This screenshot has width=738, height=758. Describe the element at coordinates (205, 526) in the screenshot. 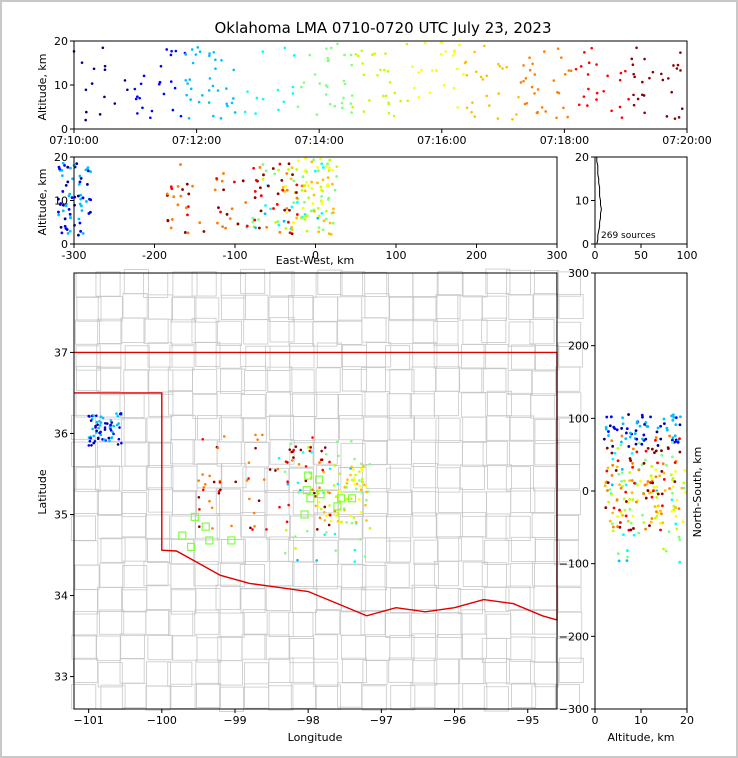

I see `lma-station` at that location.